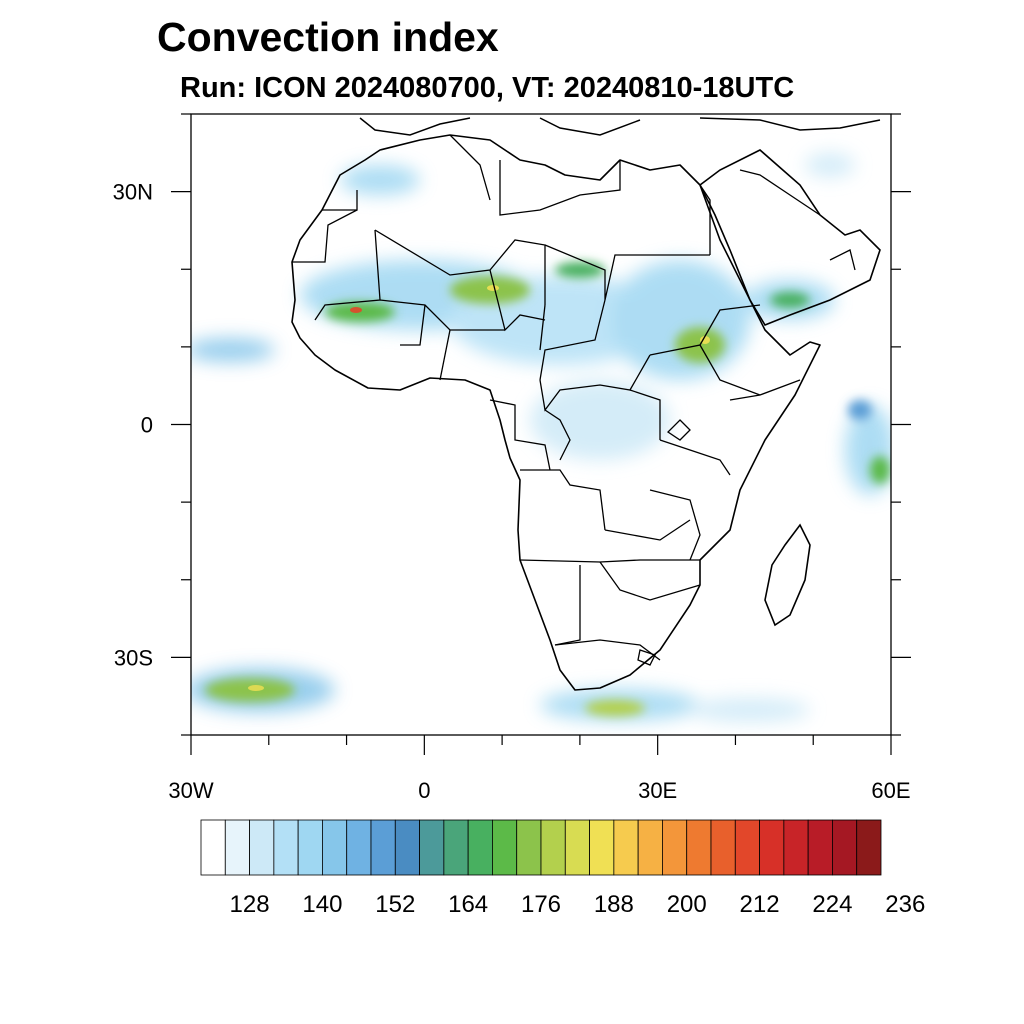 This screenshot has width=1024, height=1024. Describe the element at coordinates (250, 904) in the screenshot. I see `colorbar-label: 128` at that location.